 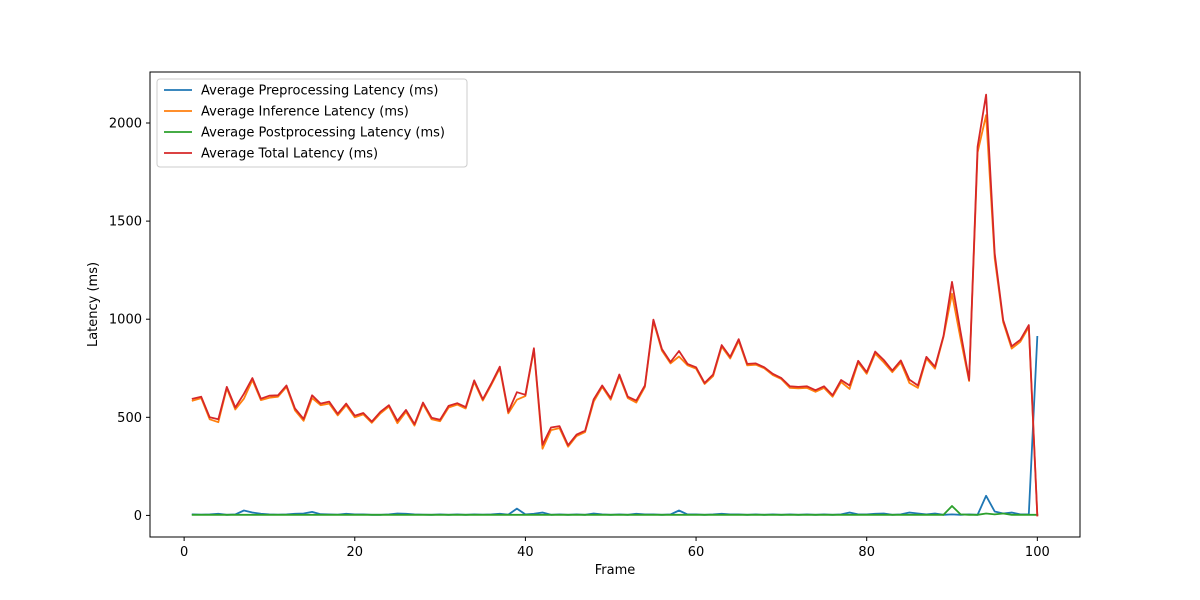 I want to click on legend-label-1: Average Inference Latency (ms), so click(x=305, y=112).